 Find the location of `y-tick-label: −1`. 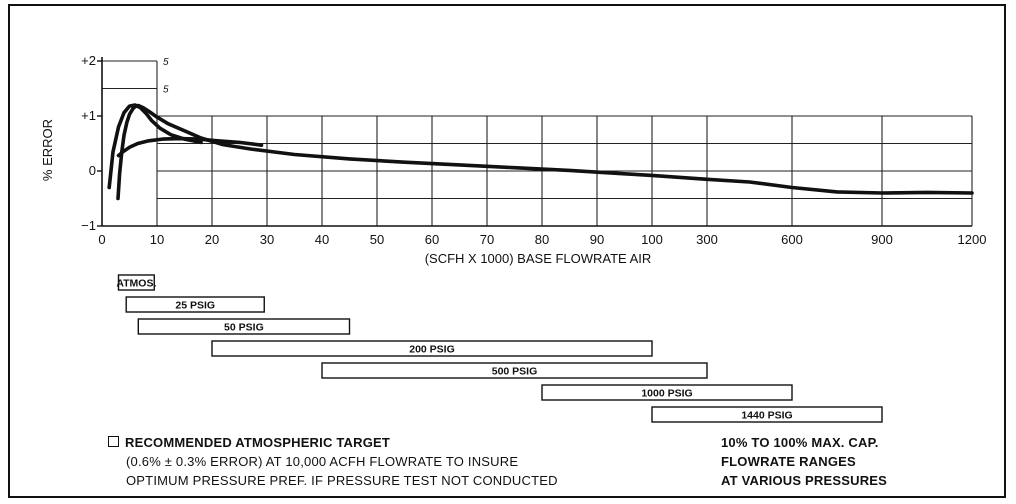

y-tick-label: −1 is located at coordinates (88, 225).